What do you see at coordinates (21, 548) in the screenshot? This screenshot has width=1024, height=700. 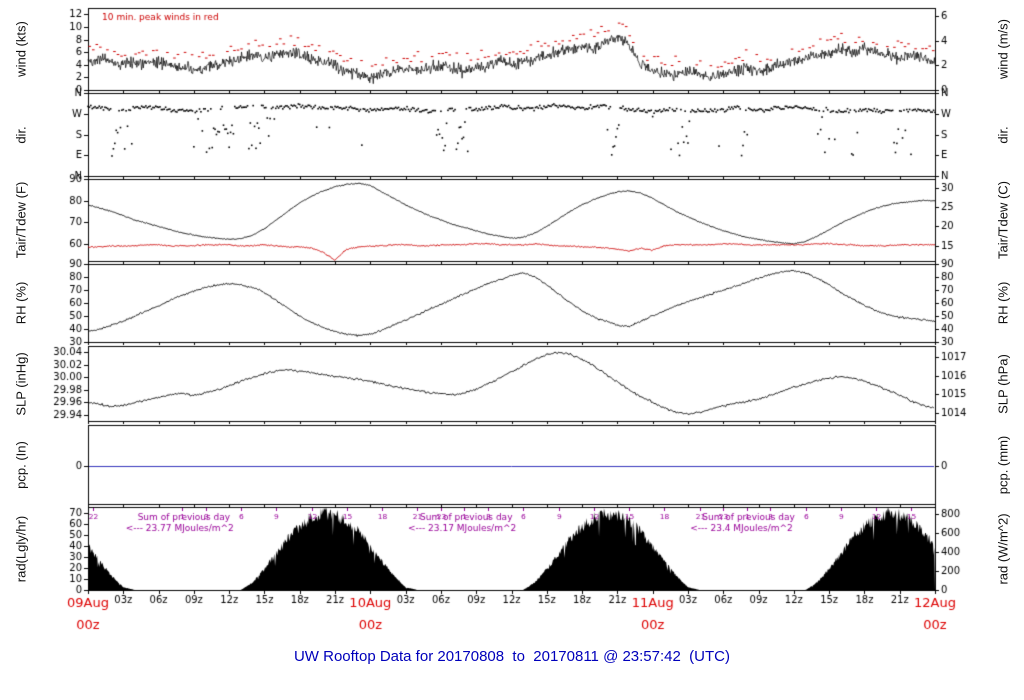 I see `panel-left-label-rad: rad(Lgly/hr)` at bounding box center [21, 548].